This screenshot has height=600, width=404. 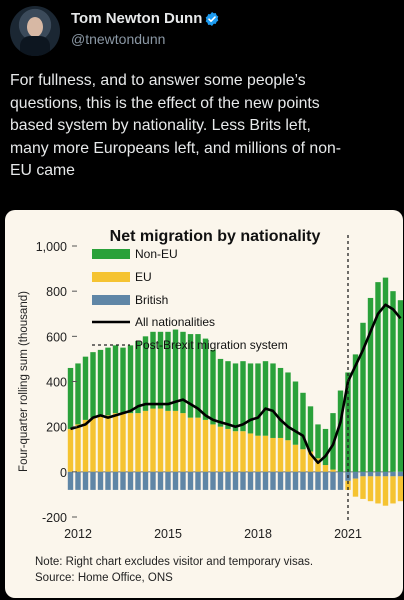 What do you see at coordinates (118, 39) in the screenshot?
I see `author-handle: @tnewtondunn` at bounding box center [118, 39].